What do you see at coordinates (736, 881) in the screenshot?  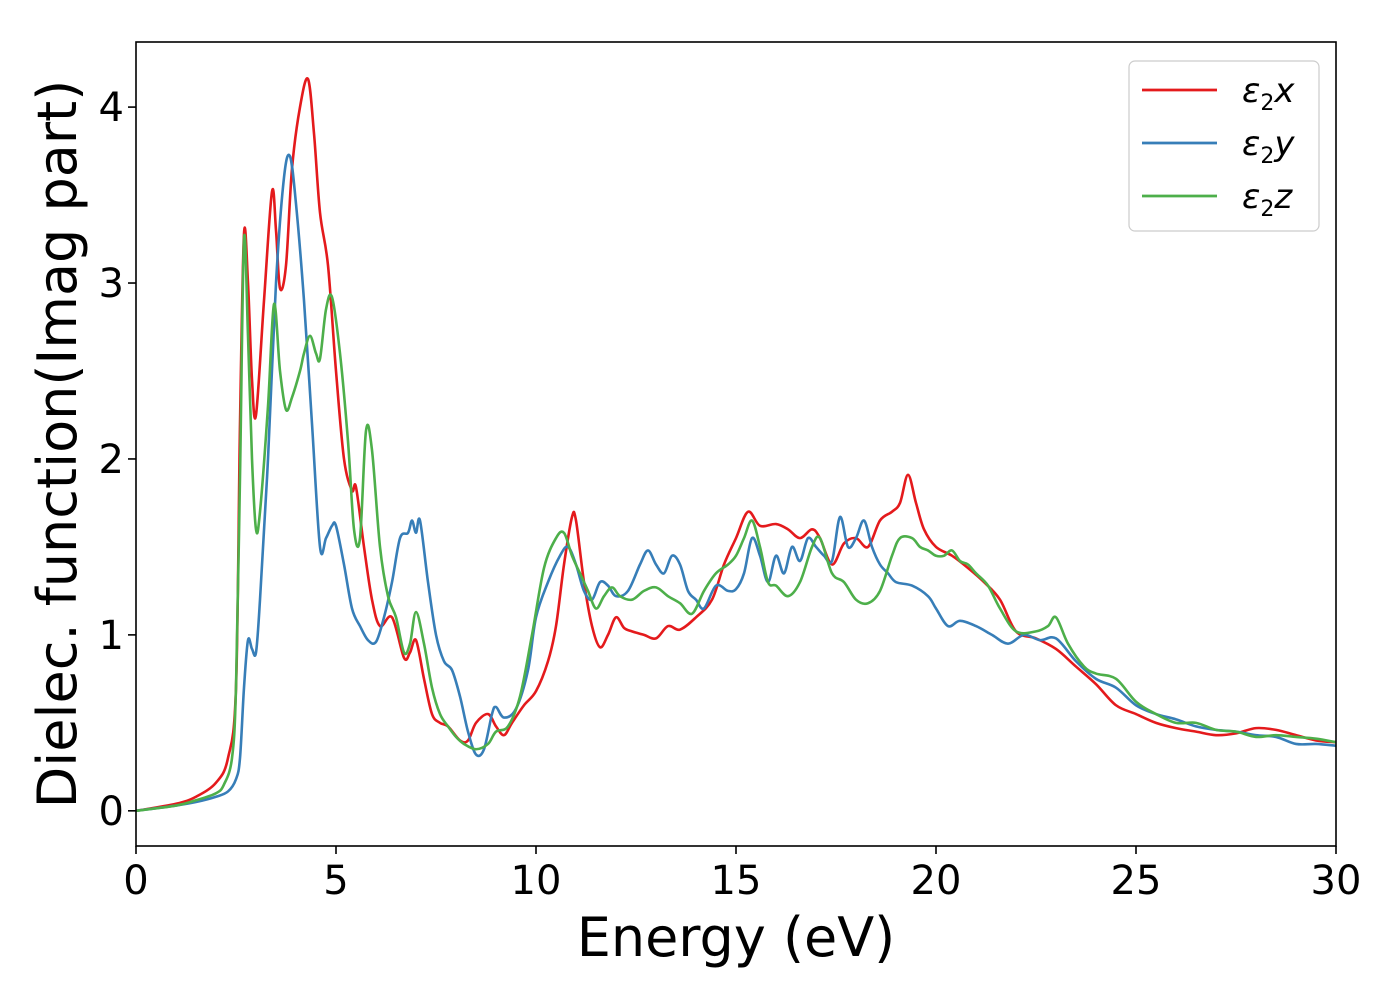 I see `x-tick-label: 15` at bounding box center [736, 881].